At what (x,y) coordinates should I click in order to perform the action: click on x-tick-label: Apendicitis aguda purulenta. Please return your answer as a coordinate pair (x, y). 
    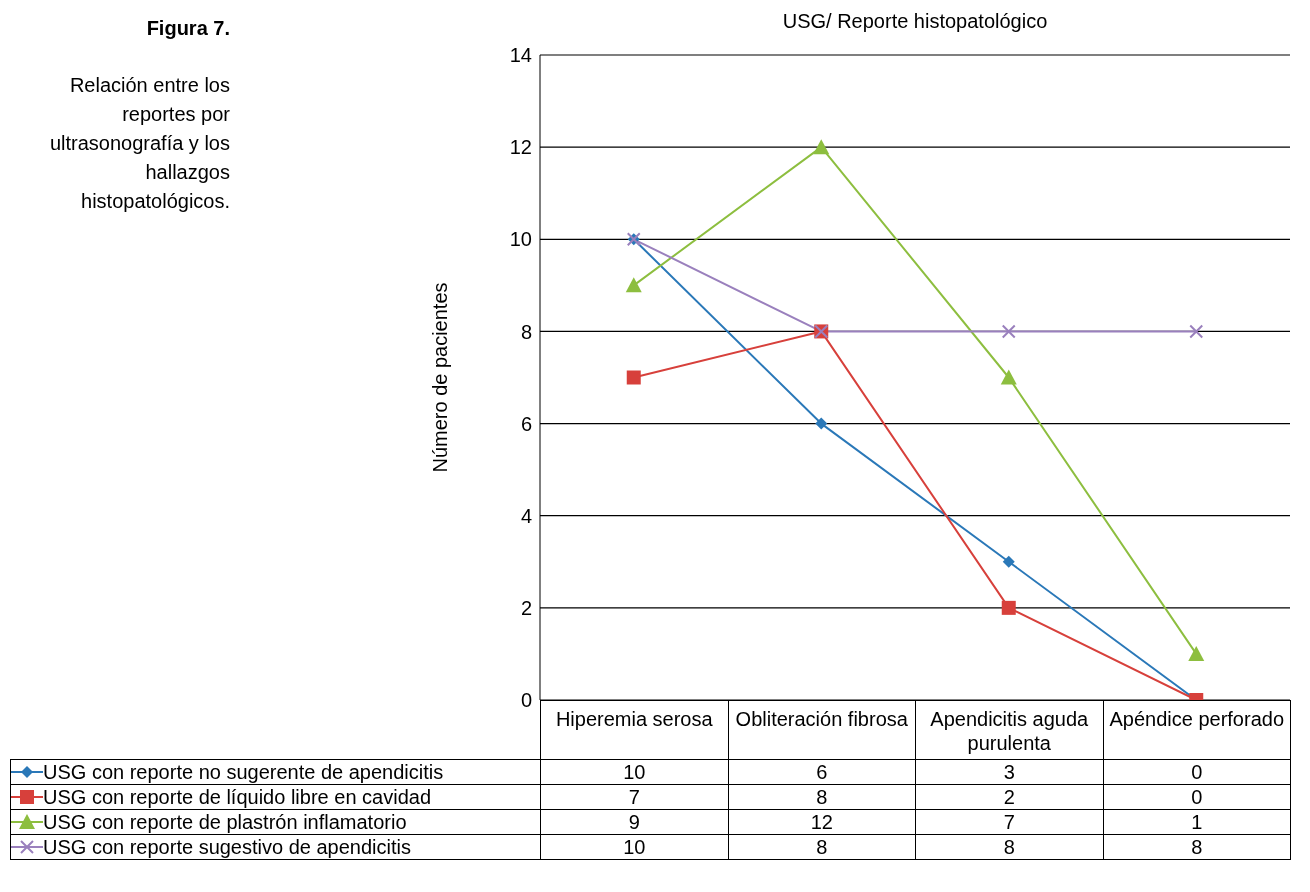
    Looking at the image, I should click on (1009, 730).